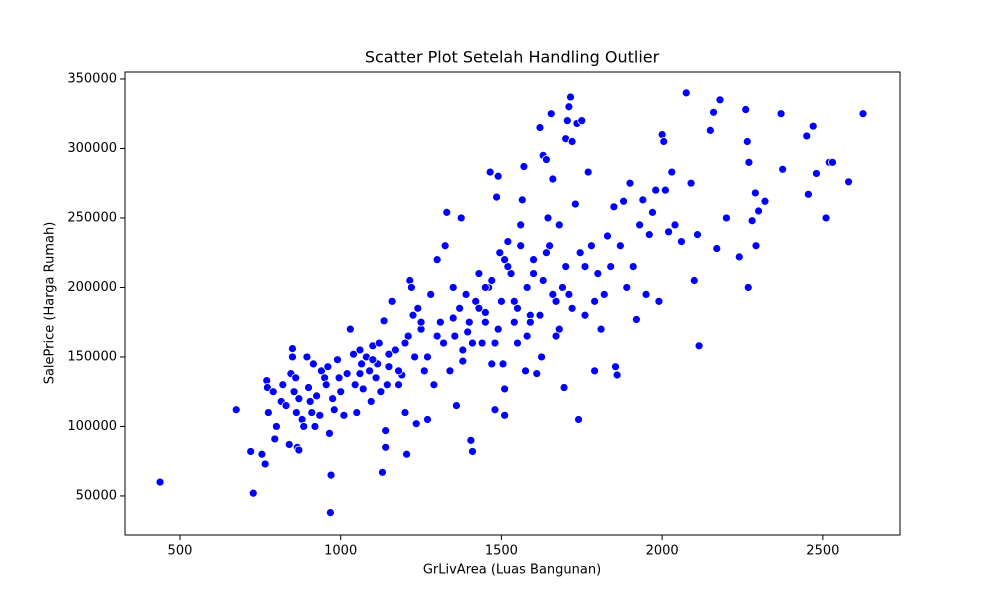 This screenshot has width=1000, height=604. I want to click on y-tick-label: 350000, so click(92, 78).